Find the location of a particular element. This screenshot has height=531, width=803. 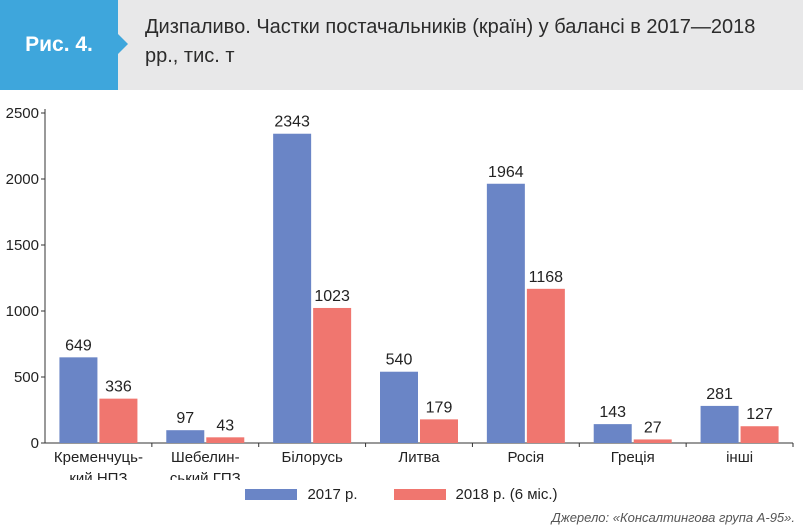

legend-item-2017: 2017 р. is located at coordinates (301, 494).